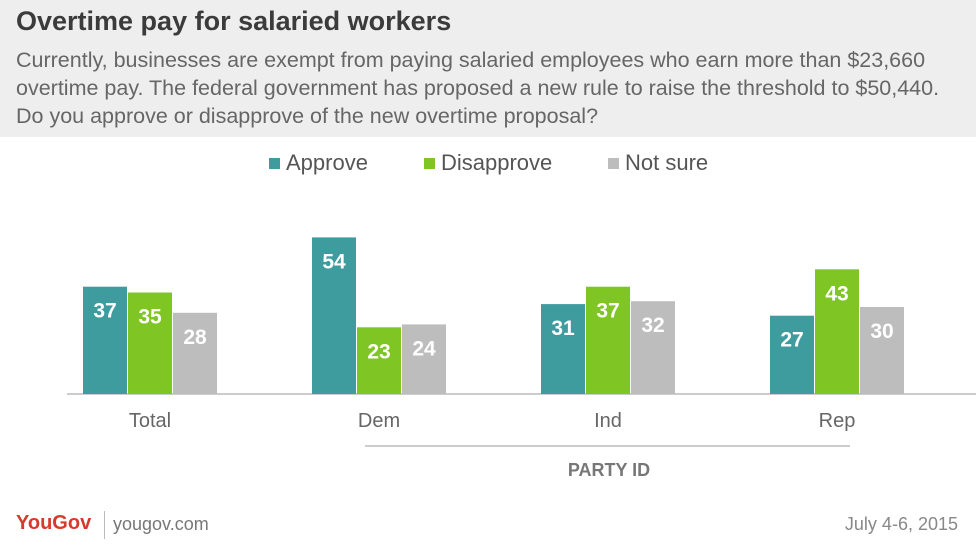  What do you see at coordinates (792, 354) in the screenshot?
I see `bar-rep-approve` at bounding box center [792, 354].